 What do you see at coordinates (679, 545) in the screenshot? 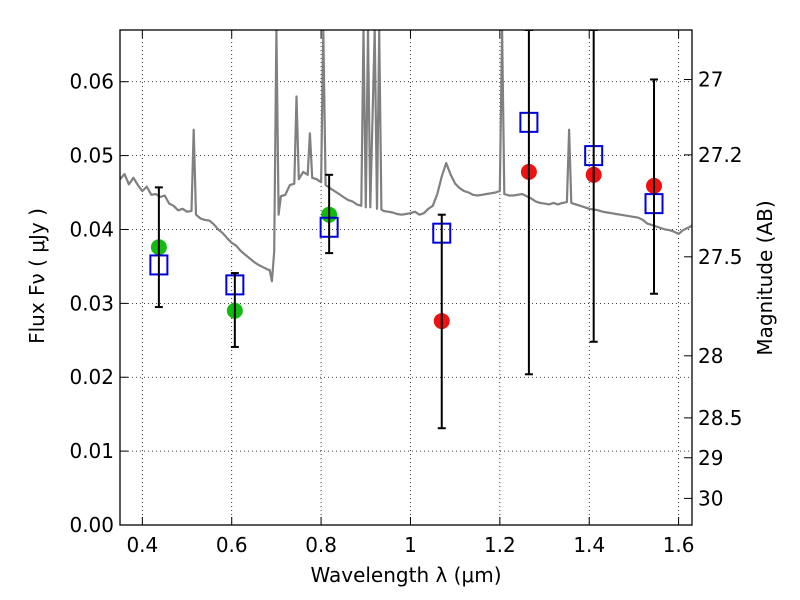
I see `x-tick-label: 1.6` at bounding box center [679, 545].